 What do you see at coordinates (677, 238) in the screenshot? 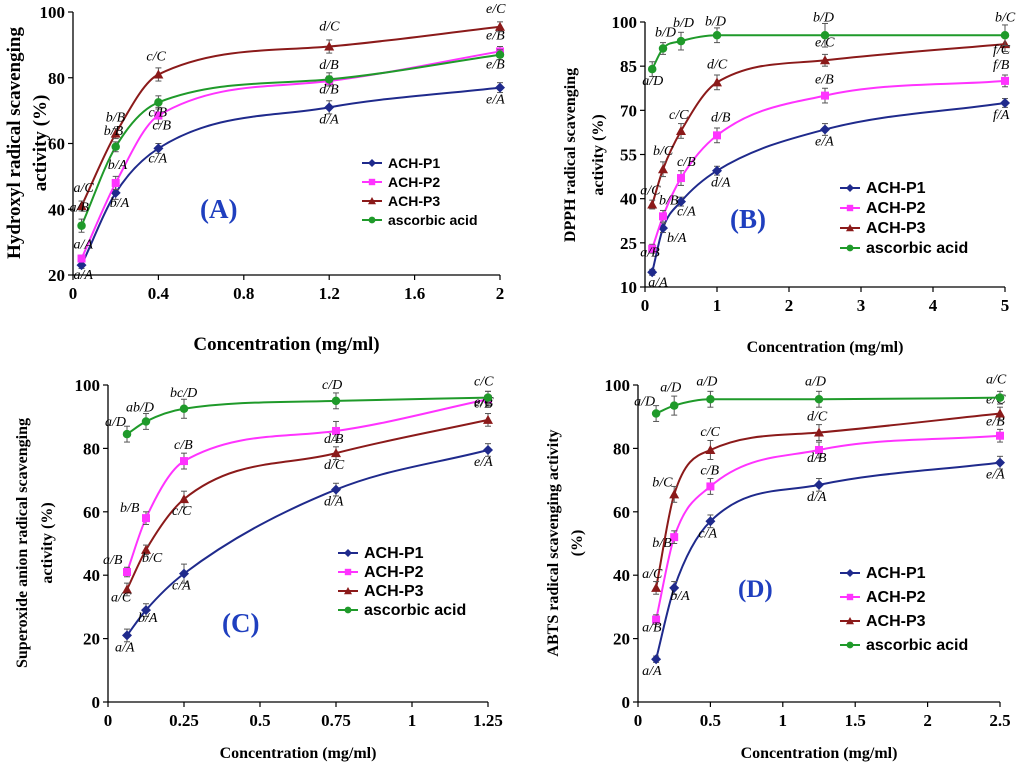
I see `chart-b-significance-label: b/A` at bounding box center [677, 238].